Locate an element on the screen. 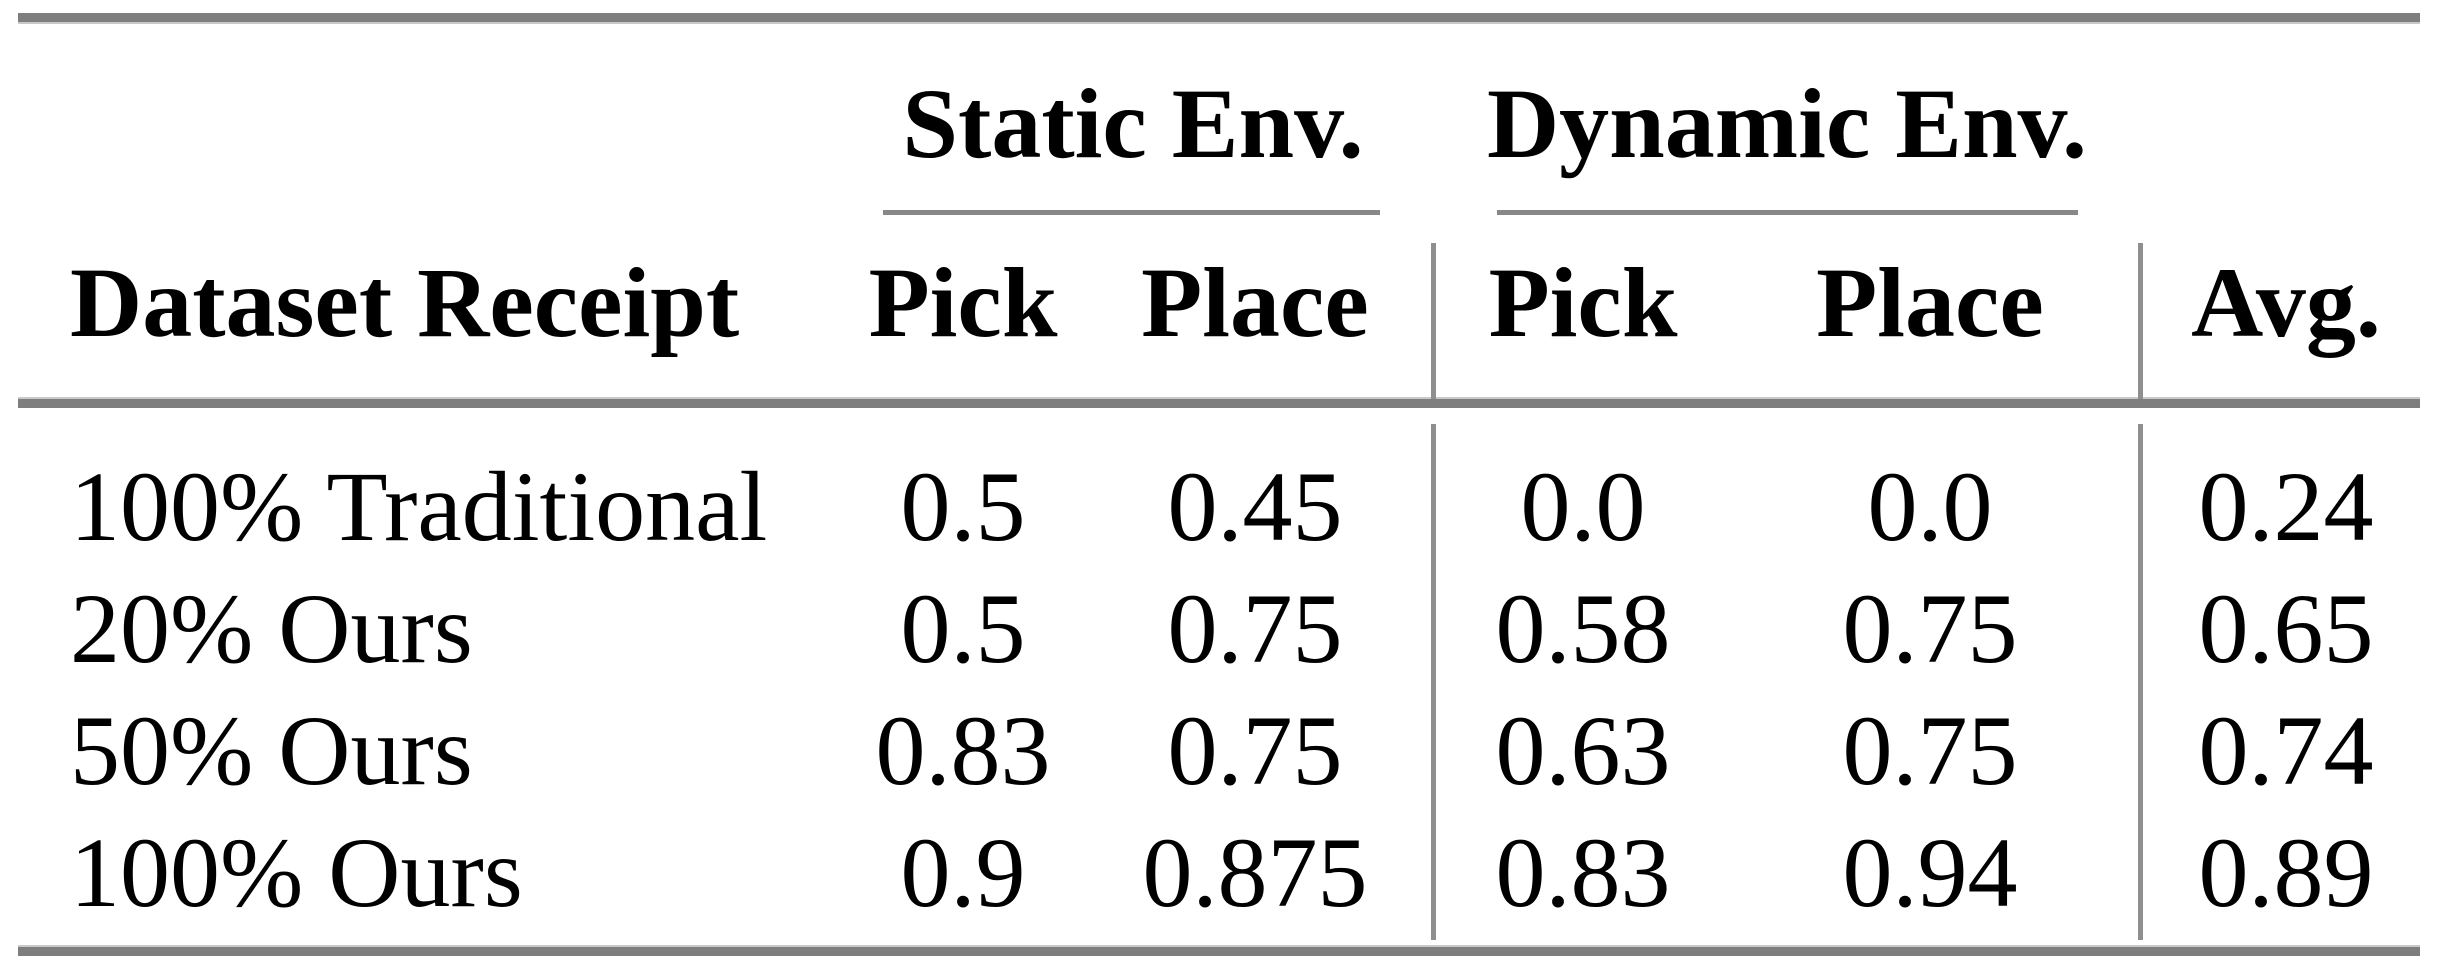 The image size is (2440, 966). row-4-label: 100% Ours is located at coordinates (296, 872).